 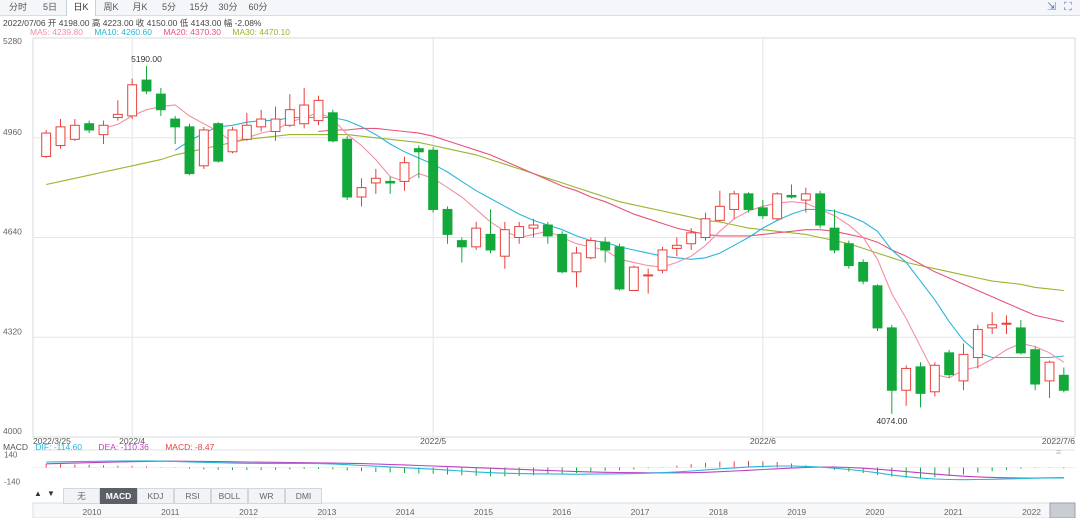 I want to click on navigator-year-label: 2021, so click(x=953, y=512).